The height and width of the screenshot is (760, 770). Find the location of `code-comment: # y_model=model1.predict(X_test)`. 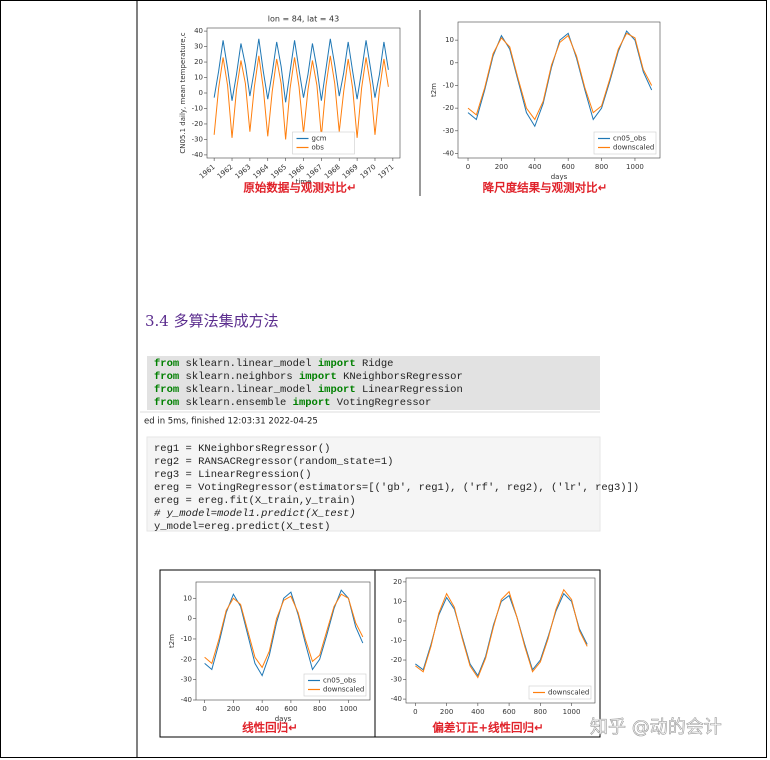

code-comment: # y_model=model1.predict(X_test) is located at coordinates (255, 514).